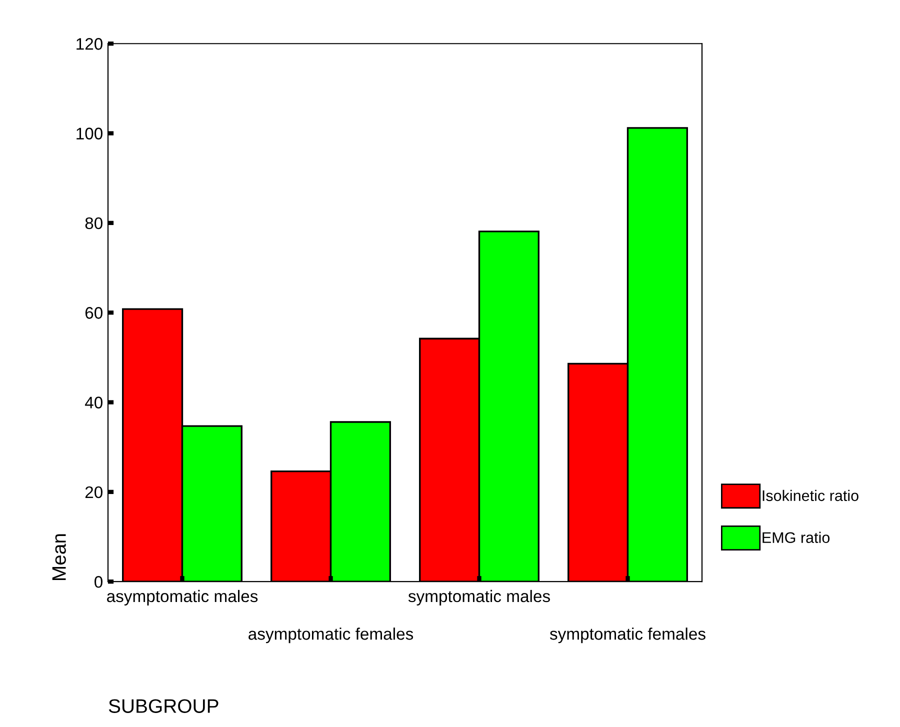 Image resolution: width=900 pixels, height=727 pixels. I want to click on x-tick-label: asymptomatic males, so click(182, 598).